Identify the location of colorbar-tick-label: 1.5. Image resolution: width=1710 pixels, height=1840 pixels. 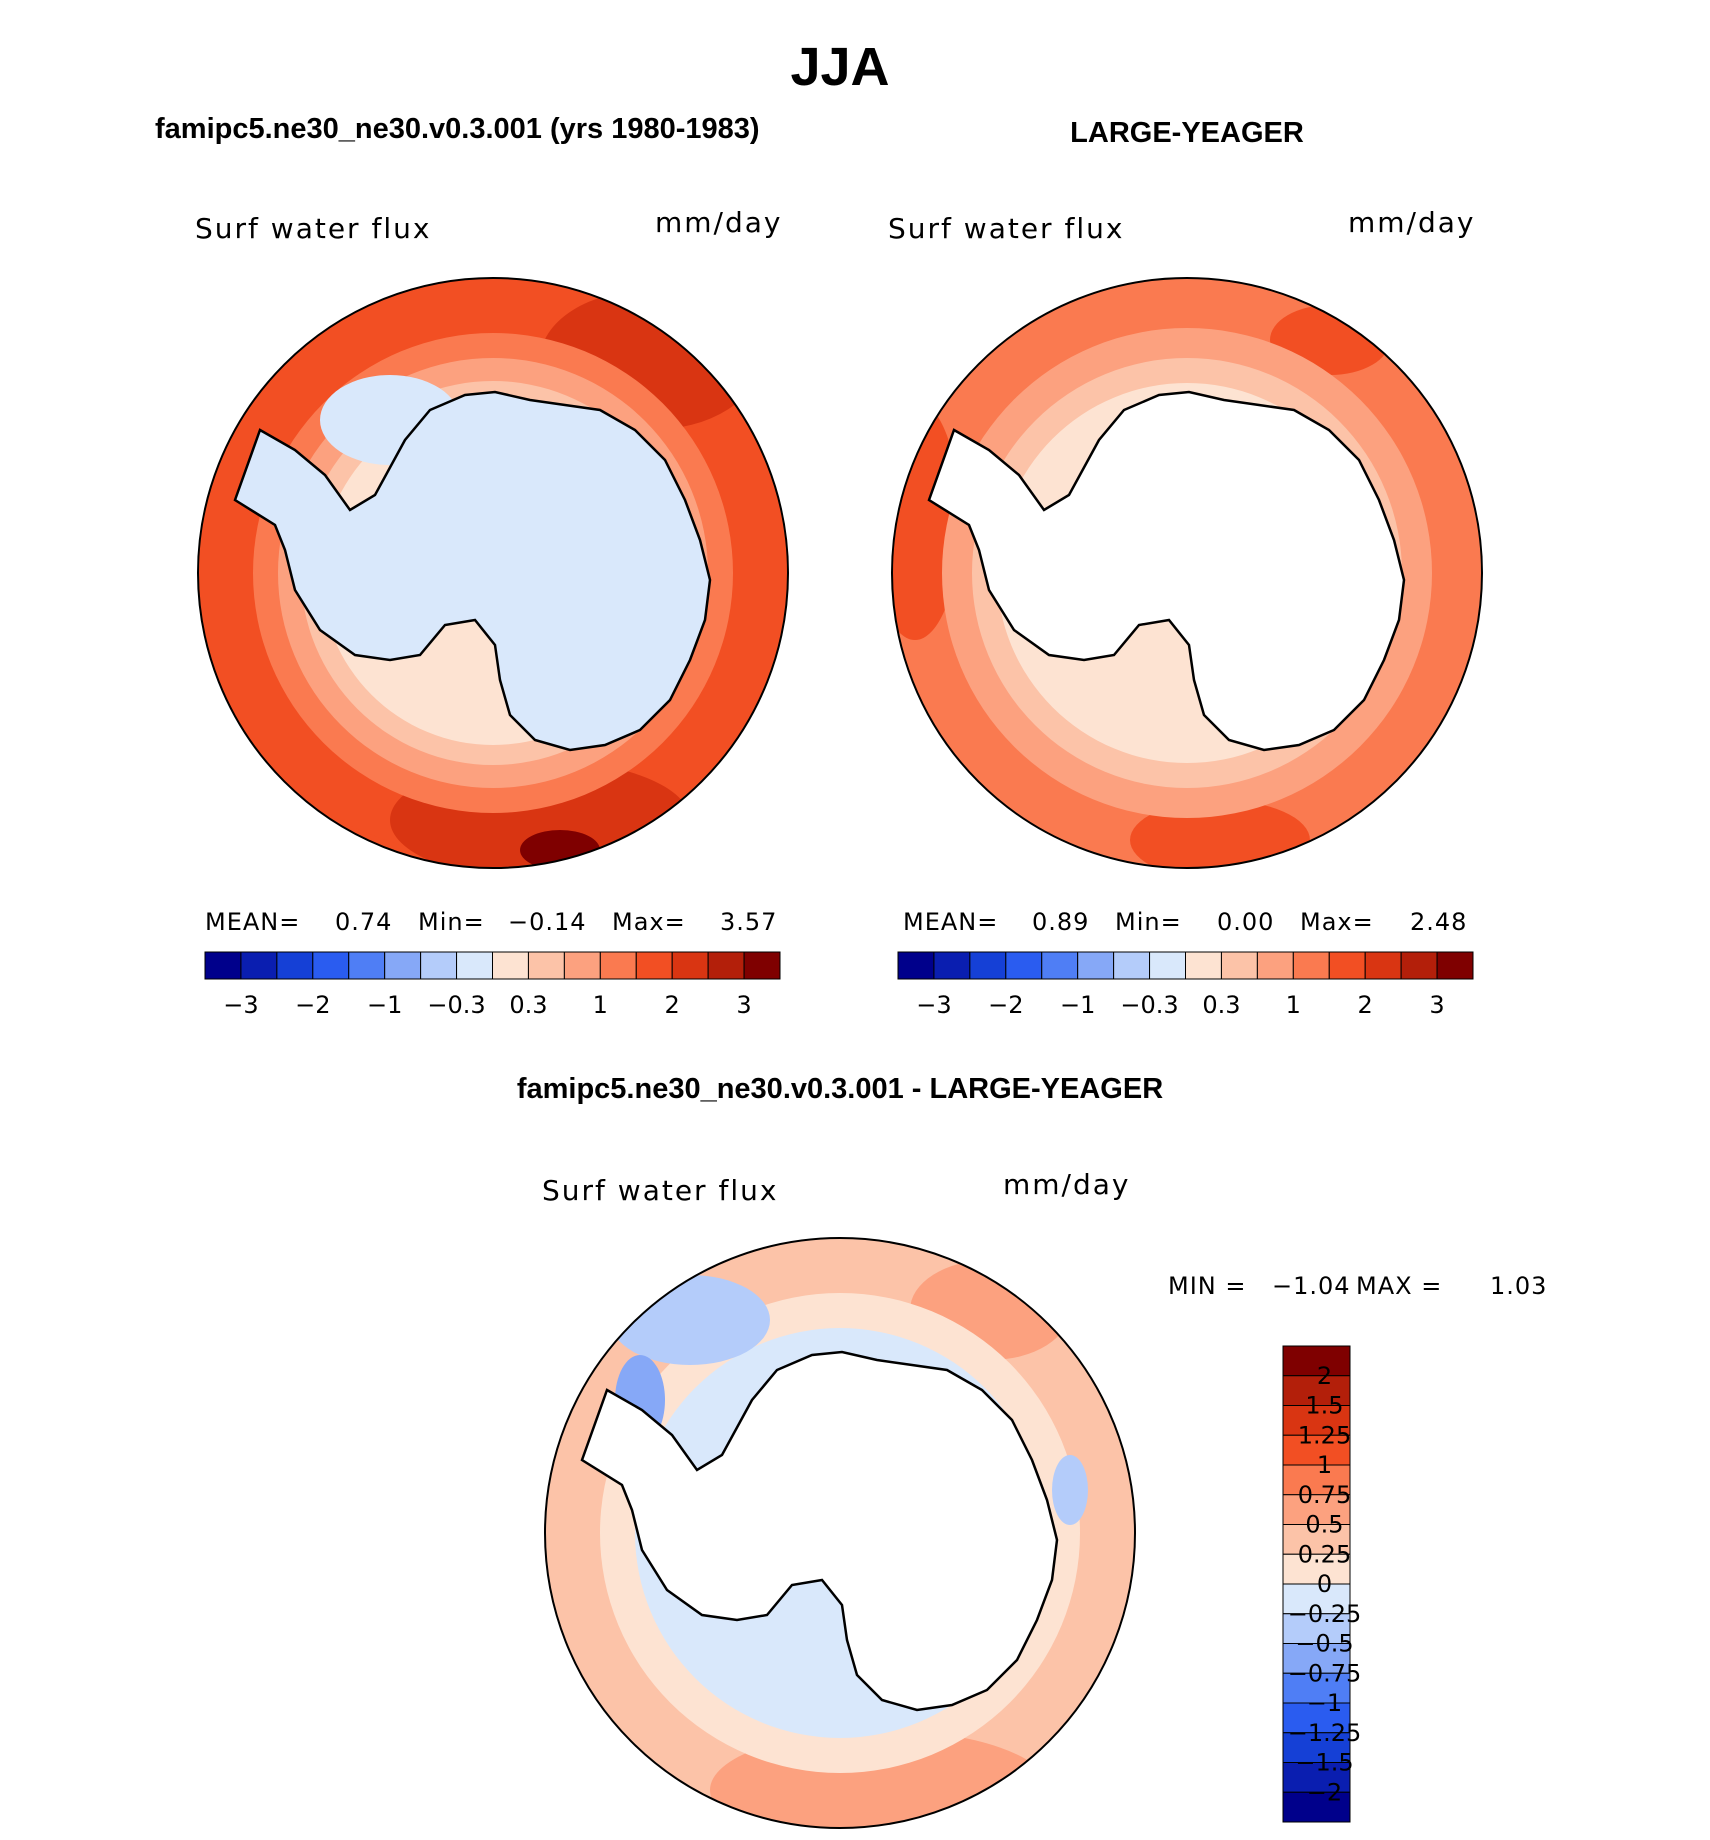
(1324, 1406).